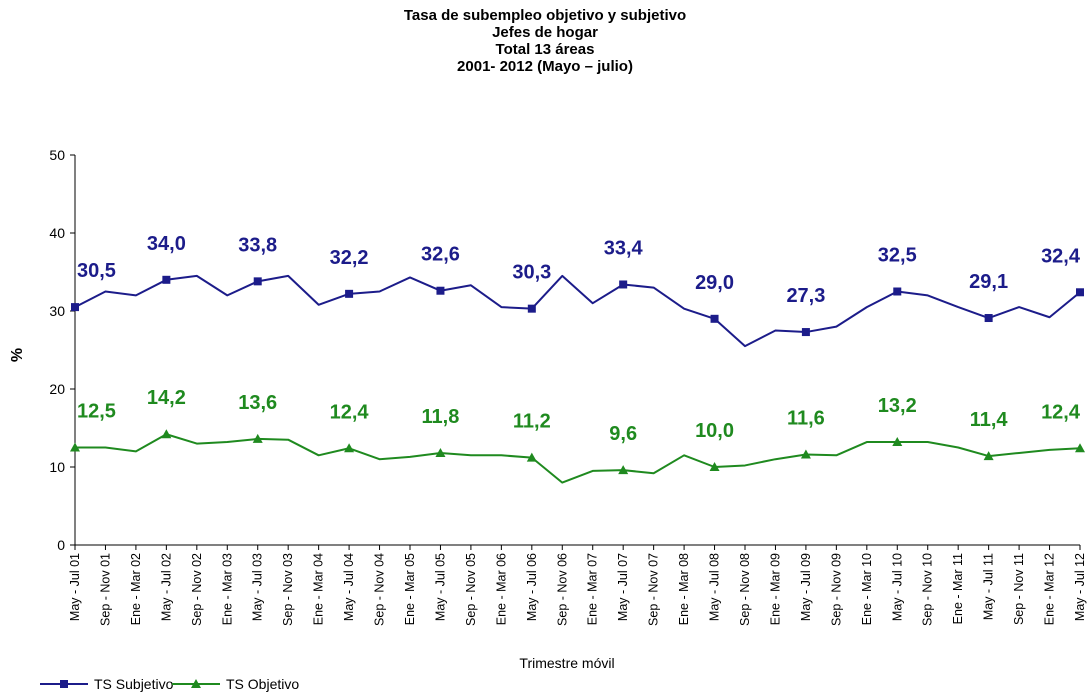 The width and height of the screenshot is (1090, 694). What do you see at coordinates (1061, 256) in the screenshot?
I see `value-label: 32,4` at bounding box center [1061, 256].